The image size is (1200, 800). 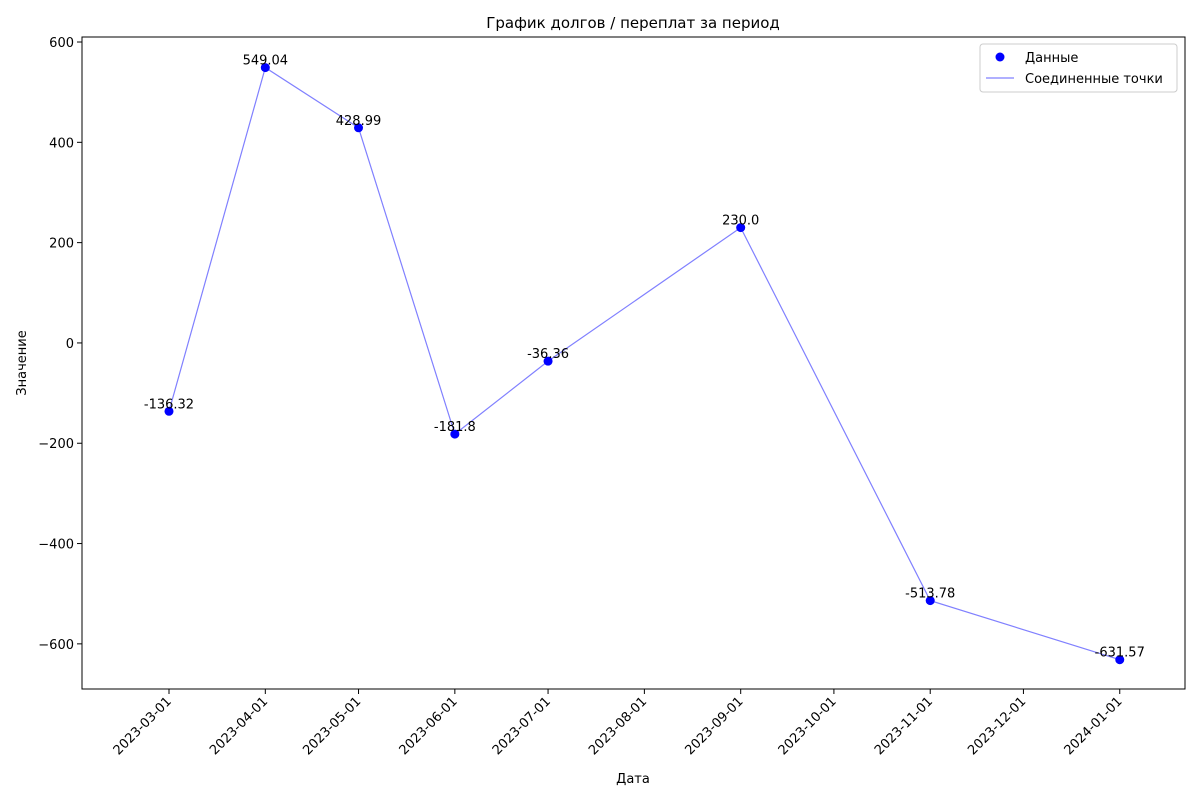 What do you see at coordinates (60, 344) in the screenshot?
I see `y-axis: −600 −400 −200 0 200 400 600` at bounding box center [60, 344].